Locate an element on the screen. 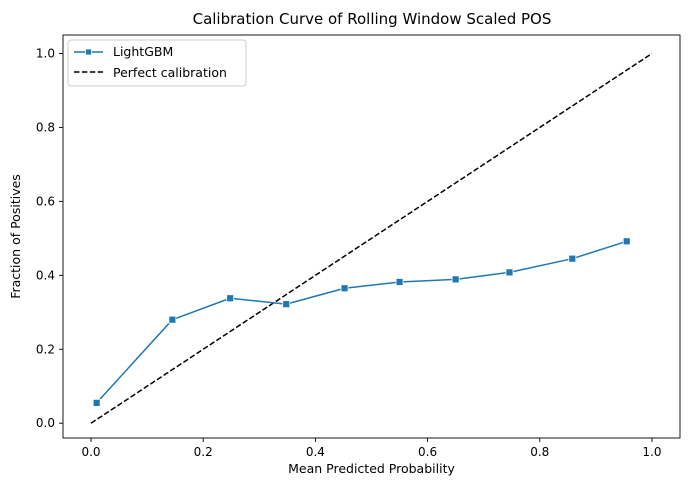 This screenshot has height=490, width=690. y-axis-label: Fraction of Positives is located at coordinates (15, 236).